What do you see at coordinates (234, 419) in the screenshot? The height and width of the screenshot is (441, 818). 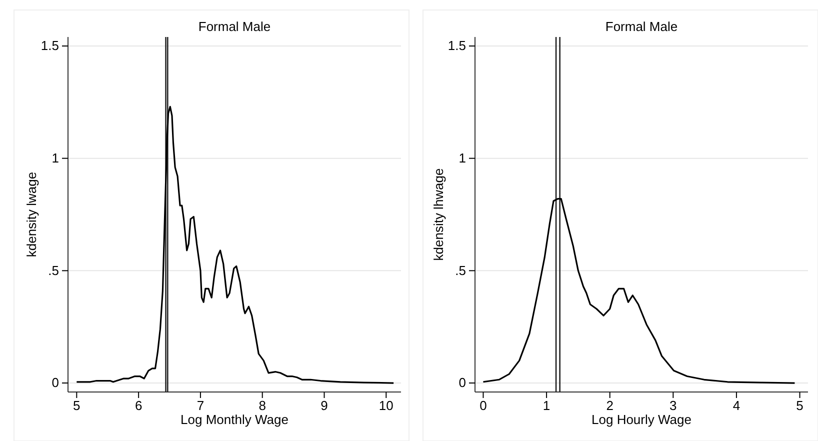 I see `x-axis-title: Log Monthly Wage` at bounding box center [234, 419].